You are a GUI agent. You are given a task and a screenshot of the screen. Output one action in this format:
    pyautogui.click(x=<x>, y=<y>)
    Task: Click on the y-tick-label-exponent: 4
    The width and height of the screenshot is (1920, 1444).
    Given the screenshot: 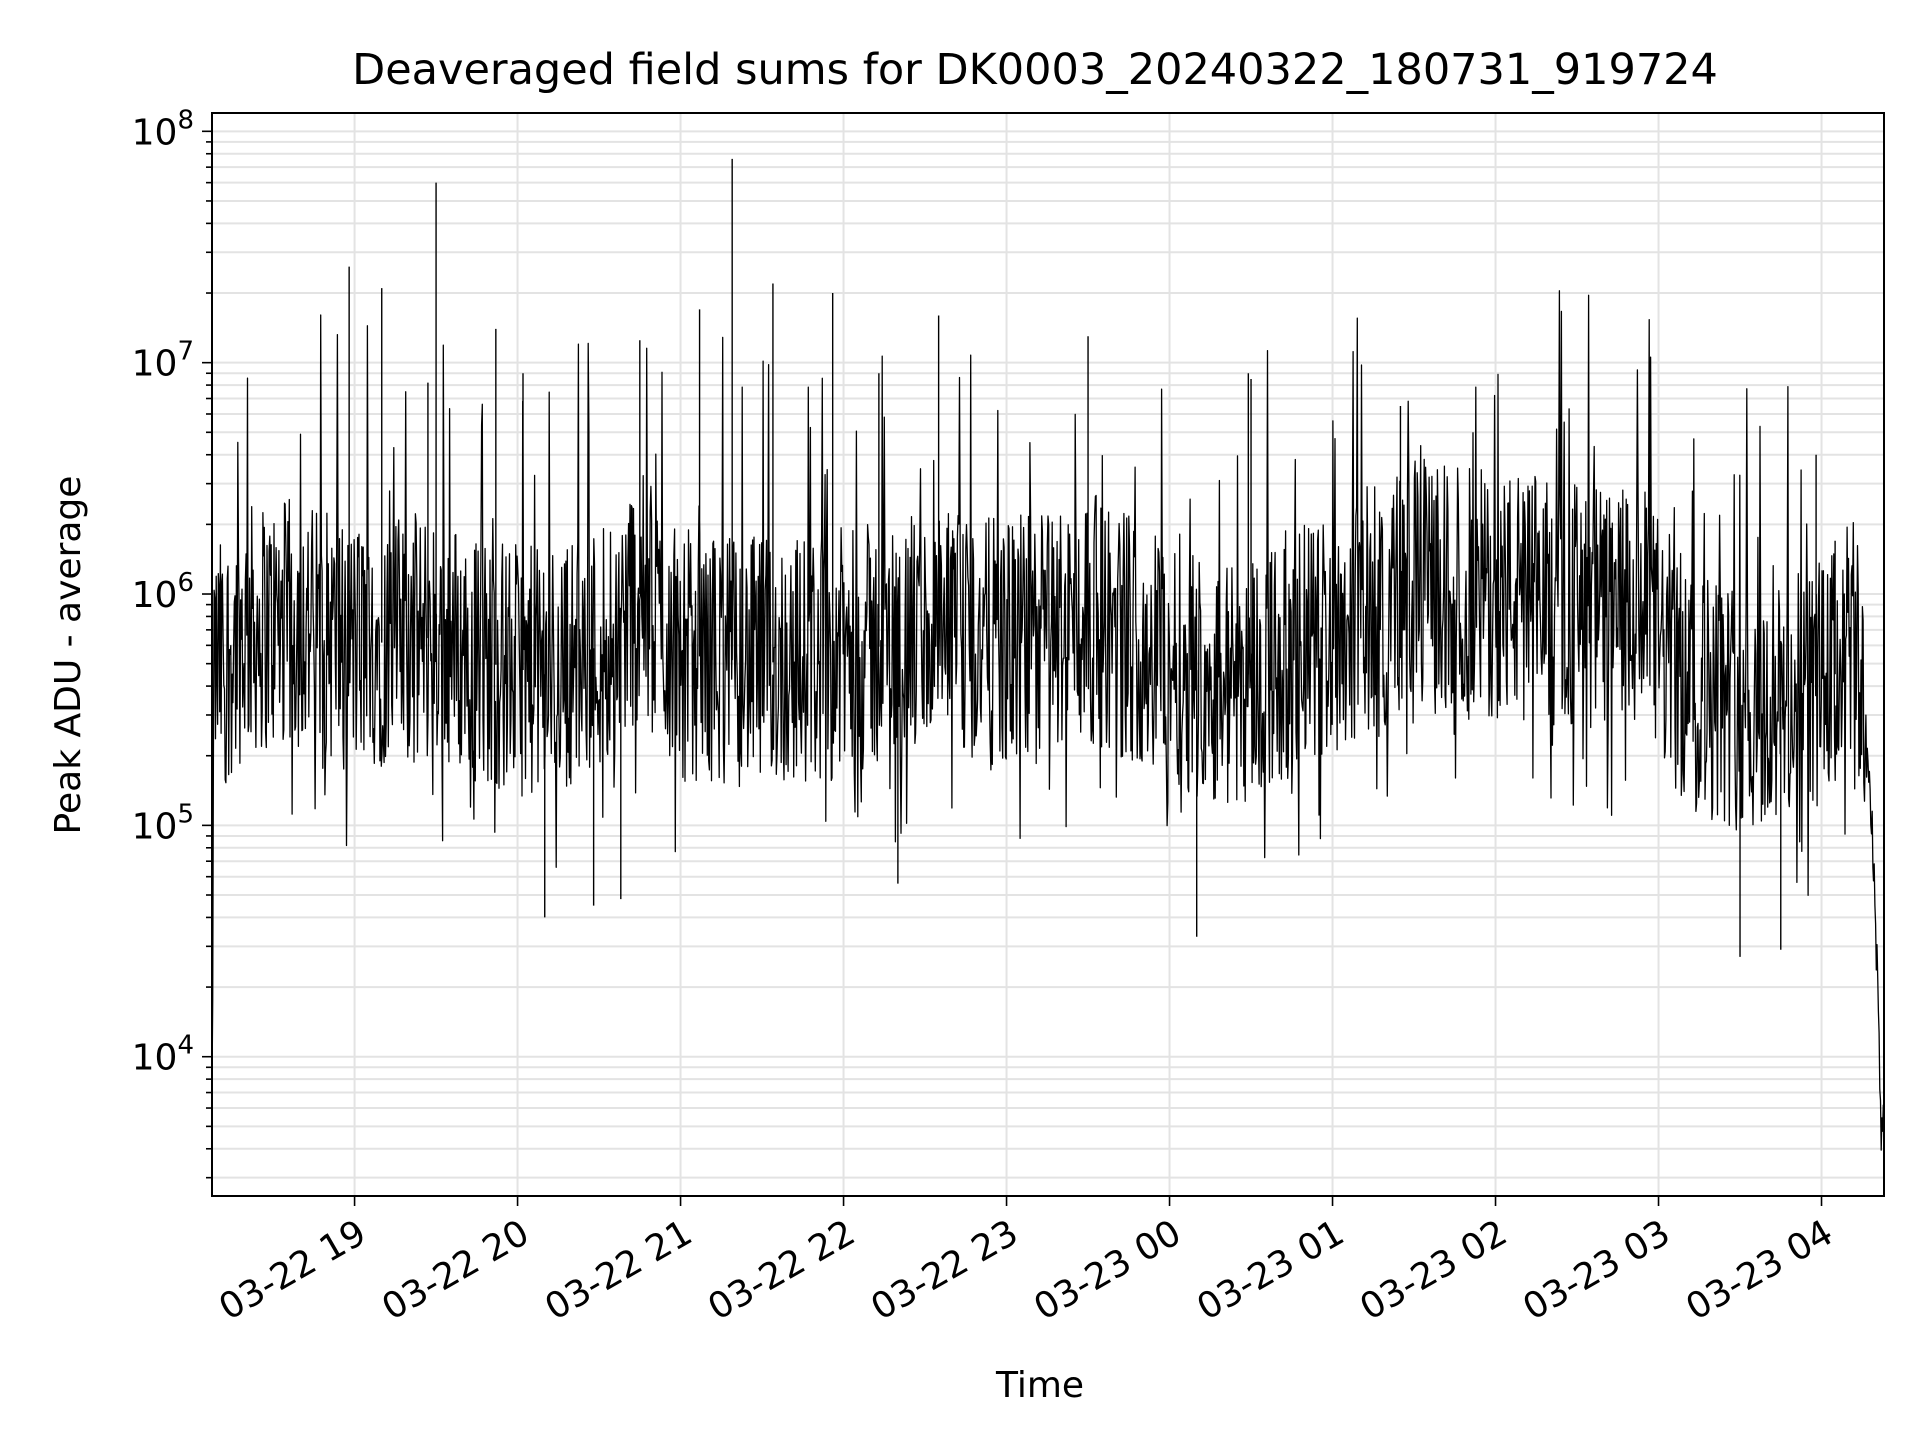 What is the action you would take?
    pyautogui.click(x=185, y=1046)
    